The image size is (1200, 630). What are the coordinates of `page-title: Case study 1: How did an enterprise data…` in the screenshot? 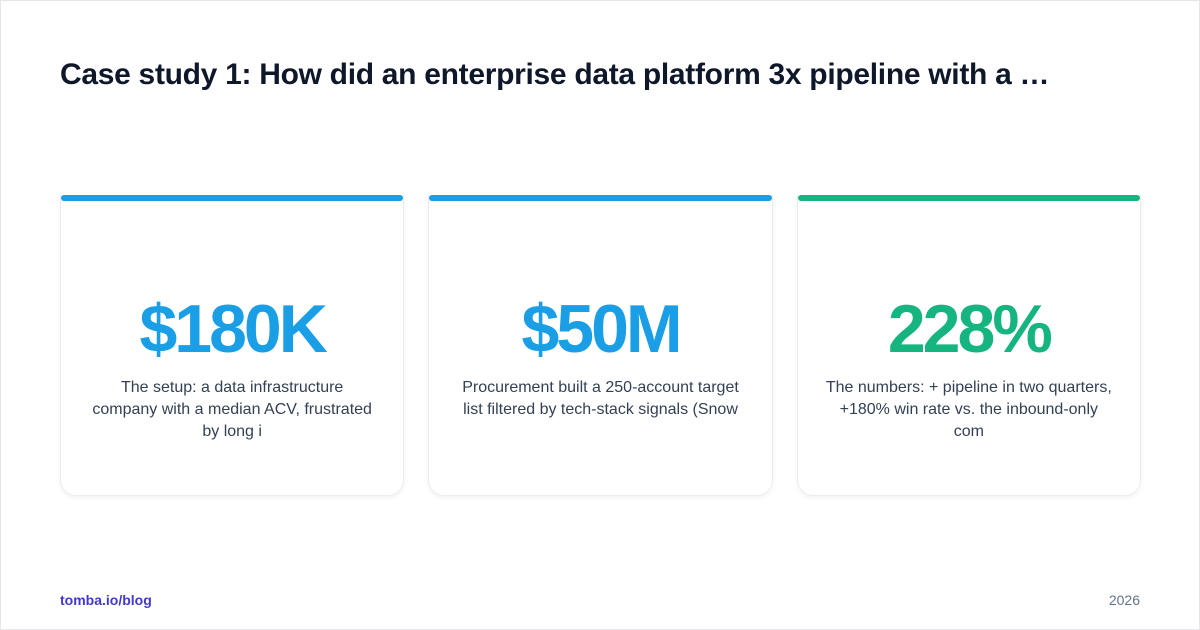 It's located at (555, 74).